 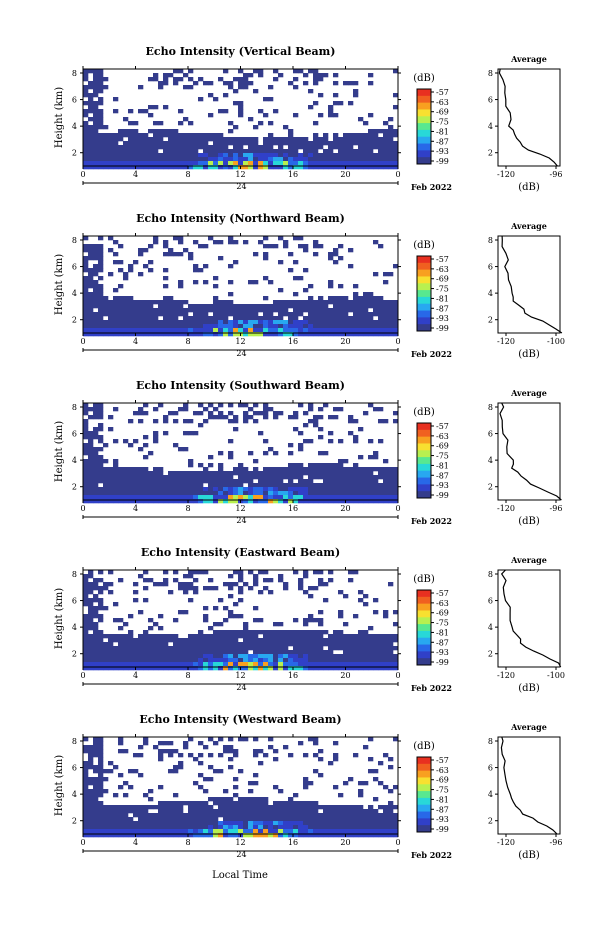 I want to click on colorbar-frame, so click(x=424, y=460).